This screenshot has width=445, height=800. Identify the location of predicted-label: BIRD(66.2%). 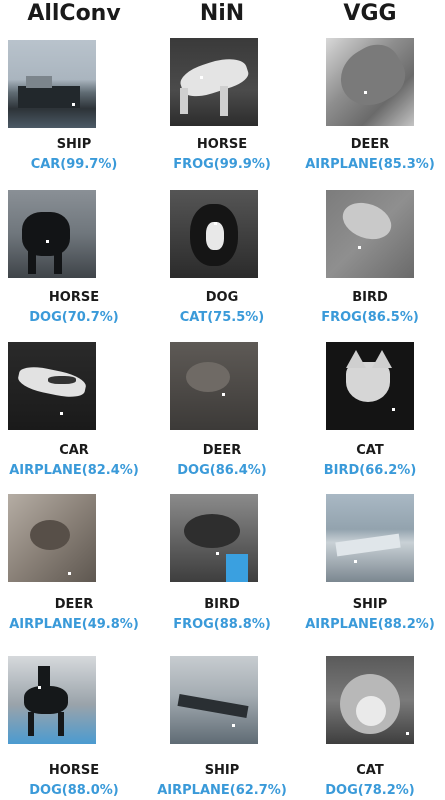
(370, 470).